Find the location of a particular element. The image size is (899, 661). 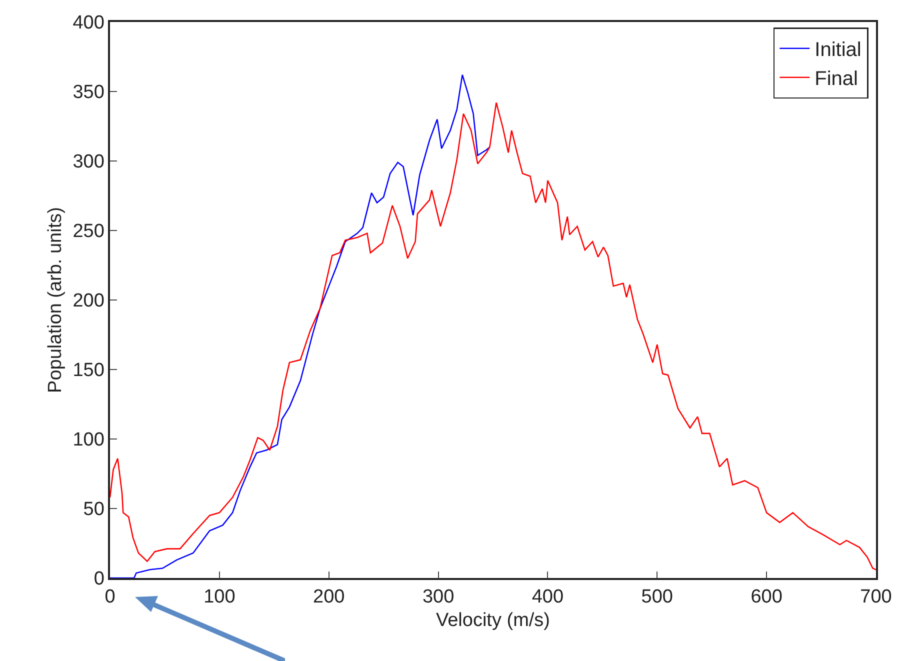

y-tick-label: 100 is located at coordinates (88, 440).